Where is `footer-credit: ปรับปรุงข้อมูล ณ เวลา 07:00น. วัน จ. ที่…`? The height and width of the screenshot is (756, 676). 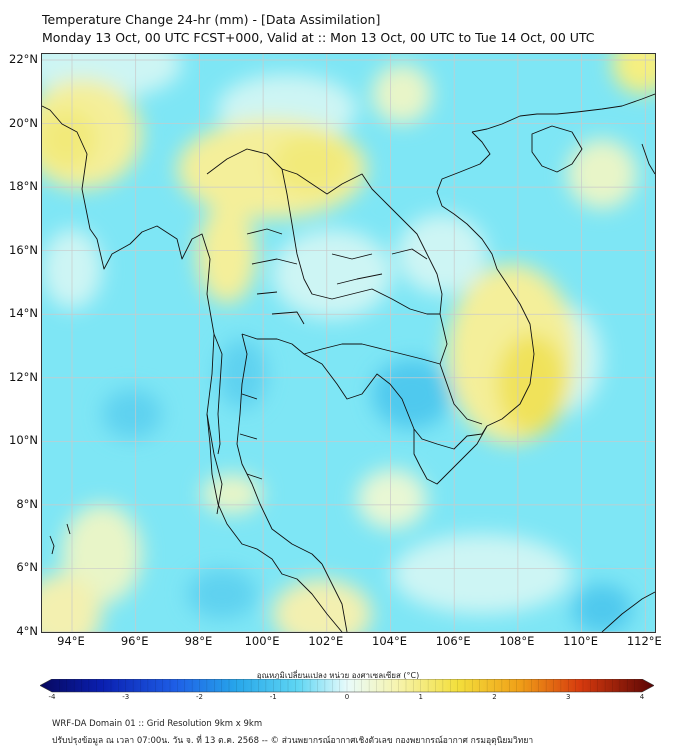 footer-credit: ปรับปรุงข้อมูล ณ เวลา 07:00น. วัน จ. ที่… is located at coordinates (293, 741).